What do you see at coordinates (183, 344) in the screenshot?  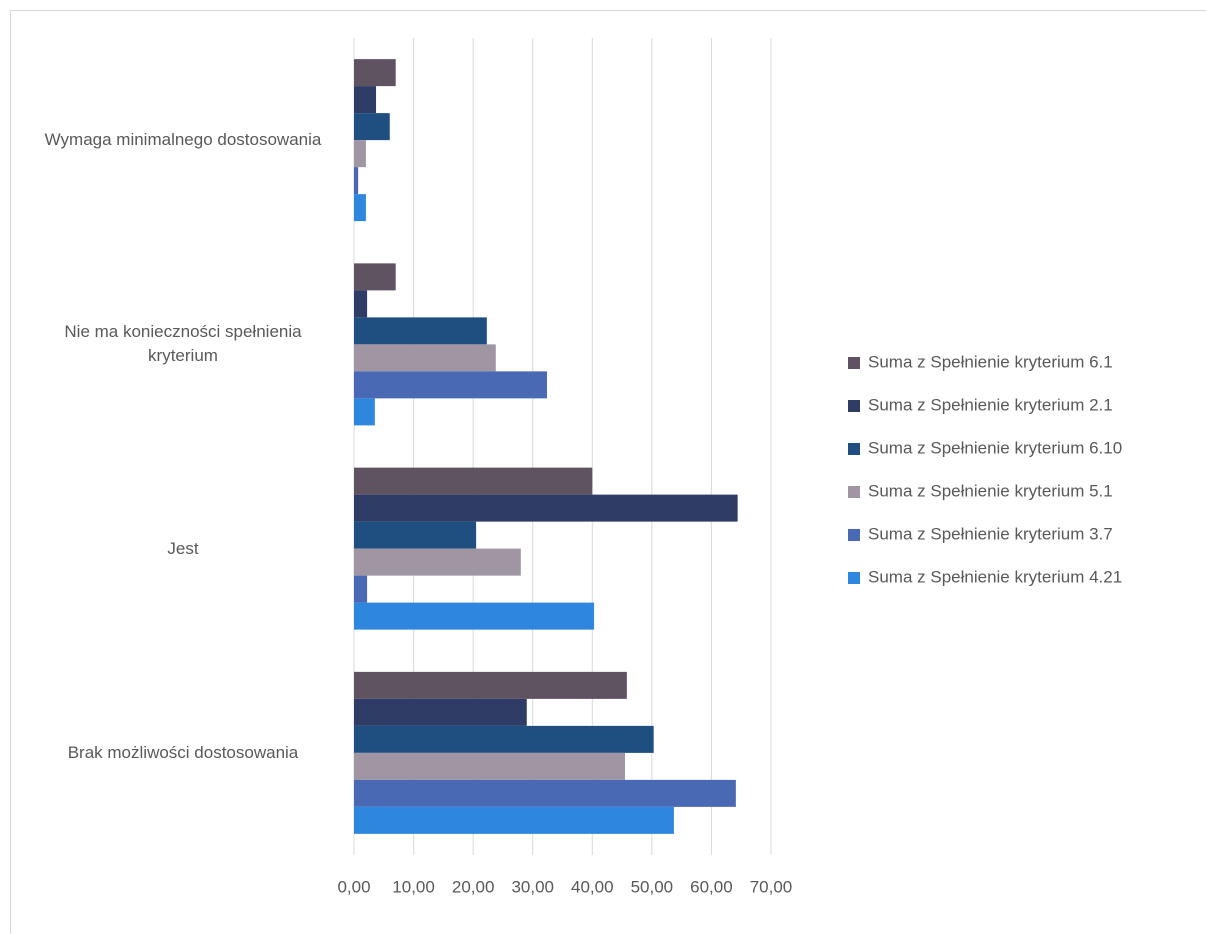 I see `y-tick-label: Nie ma konieczności spełnienia kryterium` at bounding box center [183, 344].